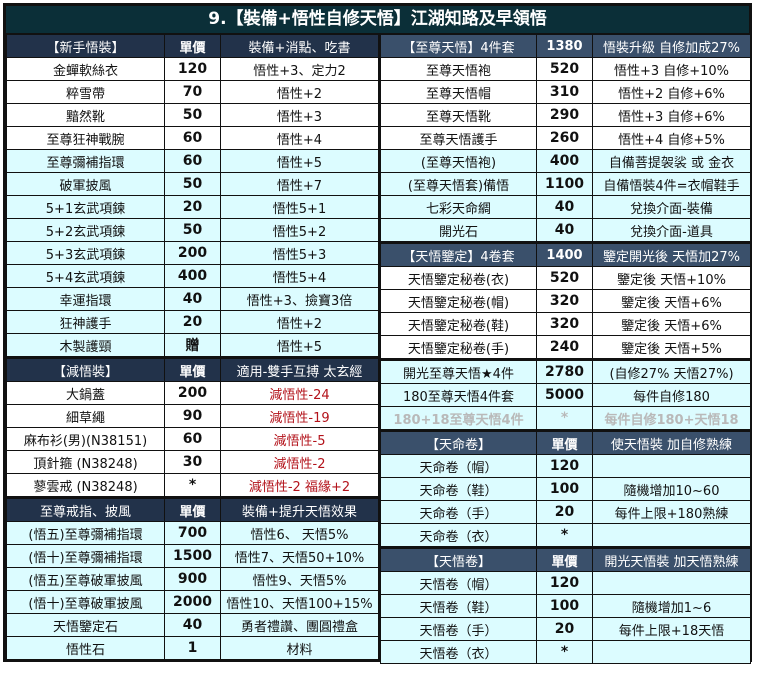  I want to click on header-price: 1380, so click(564, 46).